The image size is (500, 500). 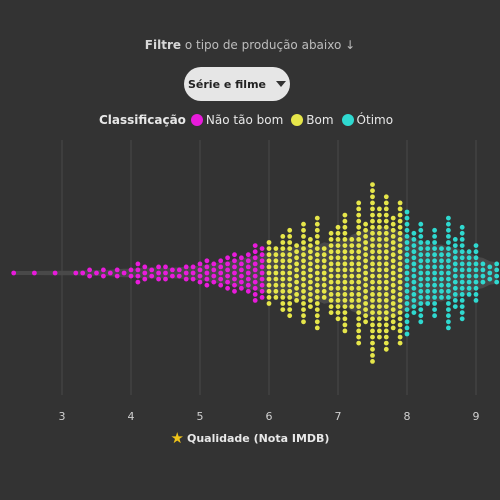 I want to click on filter-instruction: Filtre o tipo de produção abaixo ↓, so click(x=250, y=45).